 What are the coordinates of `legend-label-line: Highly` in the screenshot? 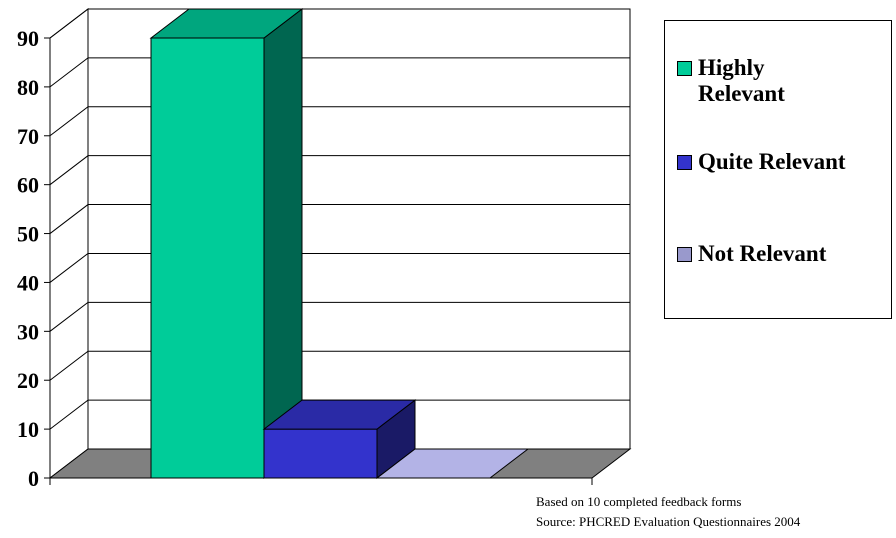 It's located at (731, 67).